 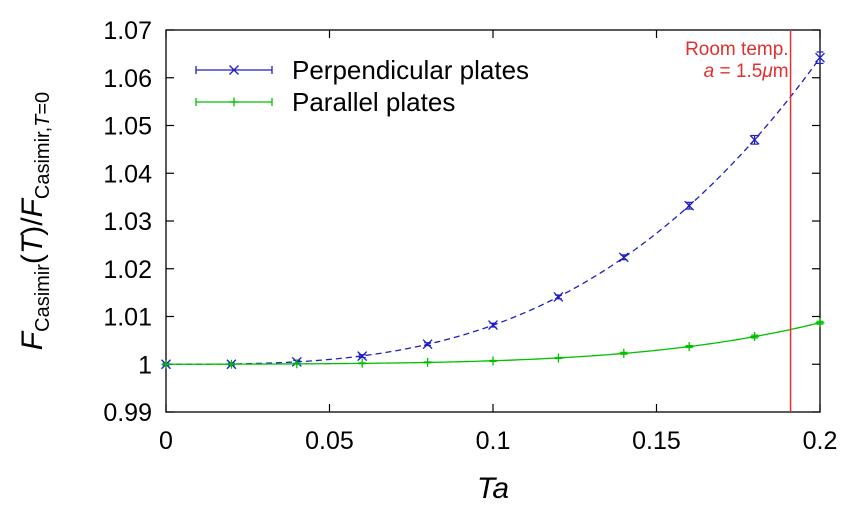 I want to click on separation-label: a = 1.5μm, so click(x=746, y=71).